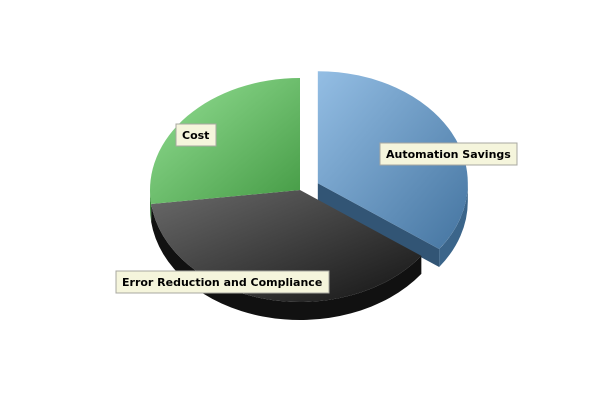  I want to click on slice-label-text: Cost, so click(195, 135).